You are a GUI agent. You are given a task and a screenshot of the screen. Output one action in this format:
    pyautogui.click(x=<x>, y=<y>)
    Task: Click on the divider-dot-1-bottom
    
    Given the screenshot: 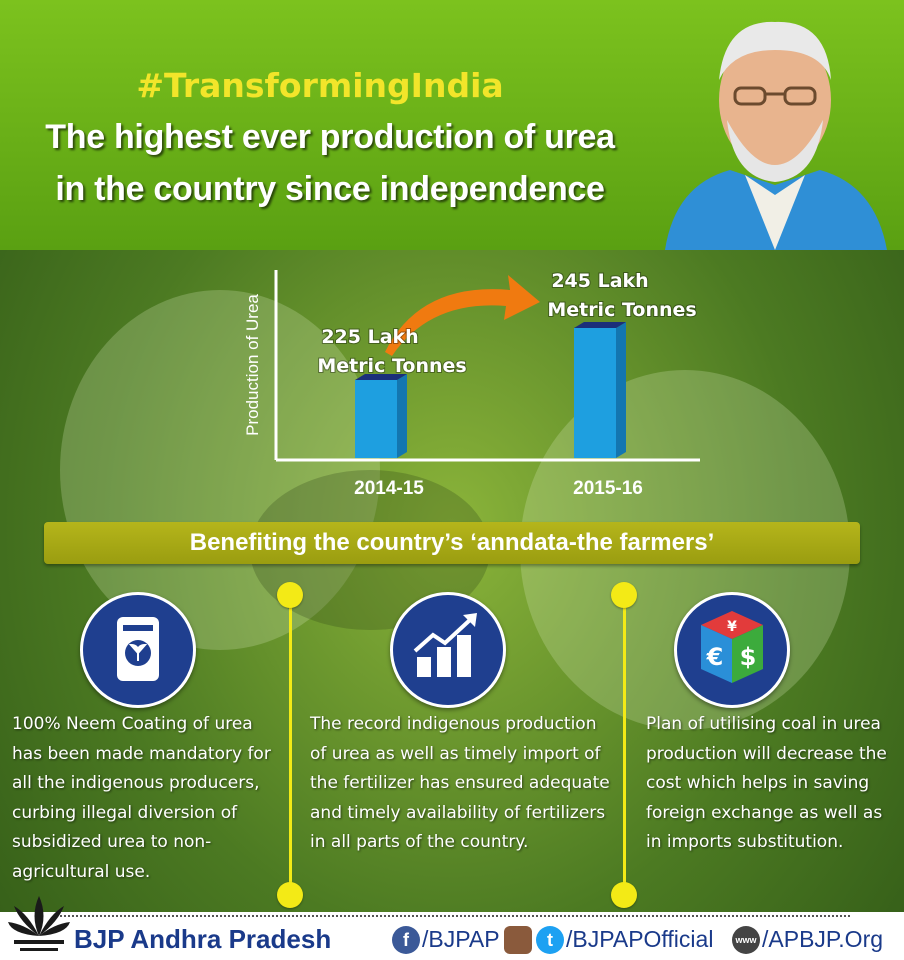 What is the action you would take?
    pyautogui.click(x=290, y=895)
    